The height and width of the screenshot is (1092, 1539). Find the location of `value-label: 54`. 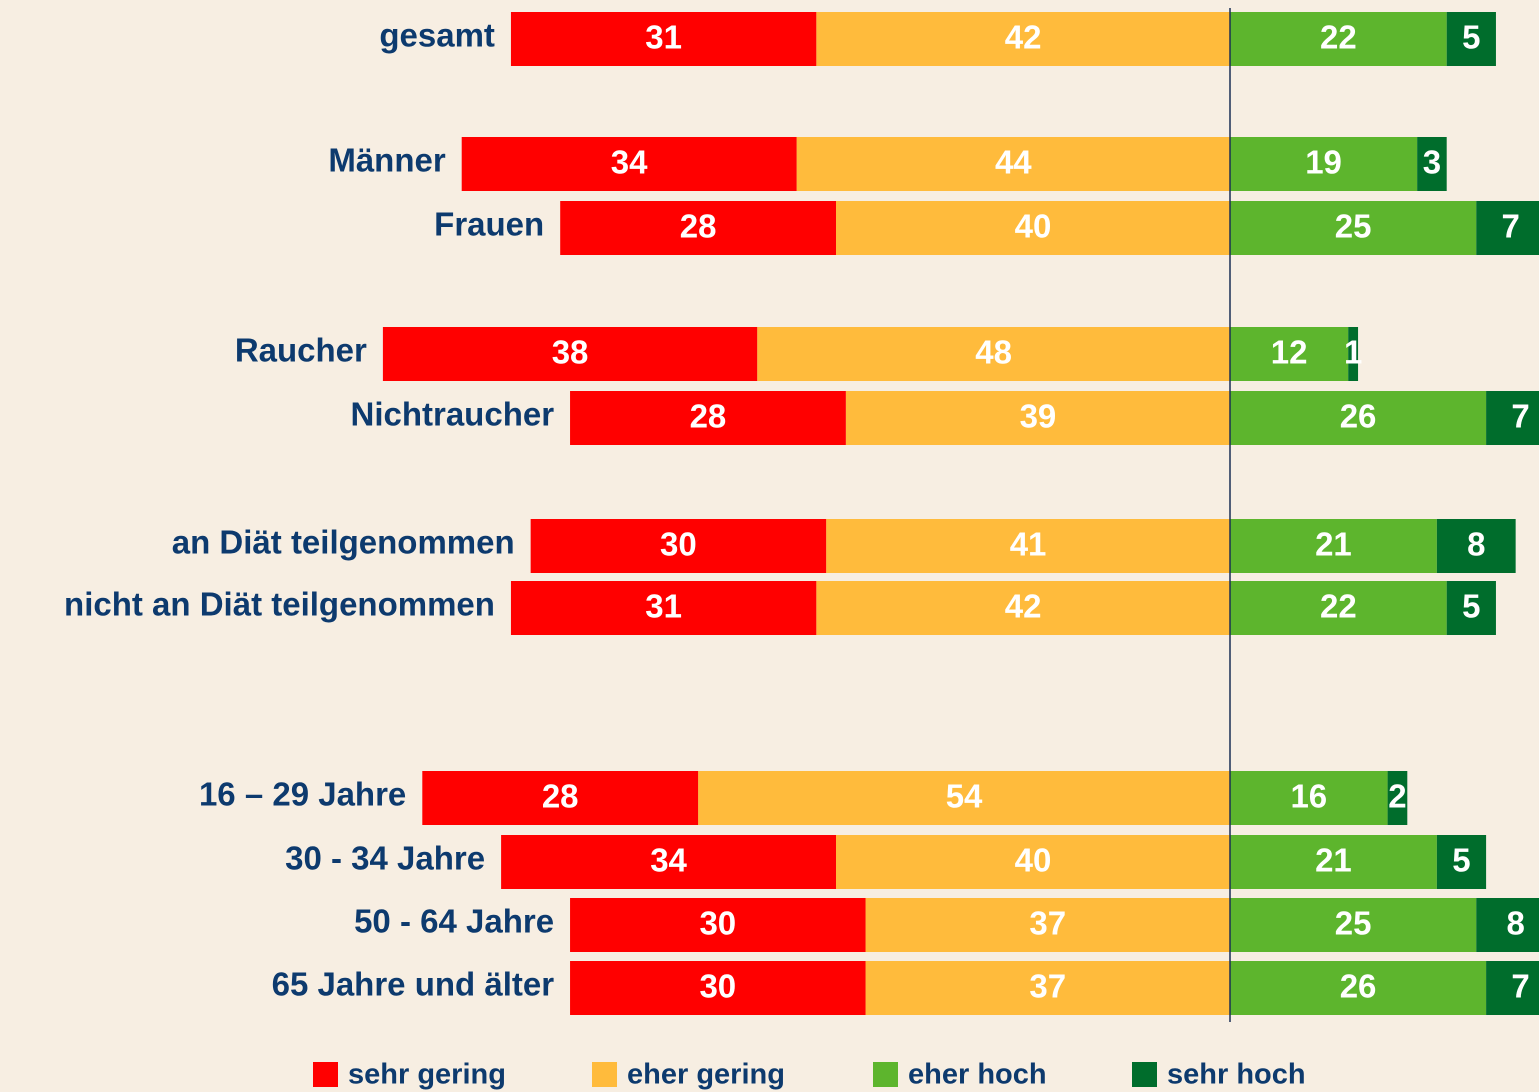

value-label: 54 is located at coordinates (964, 796).